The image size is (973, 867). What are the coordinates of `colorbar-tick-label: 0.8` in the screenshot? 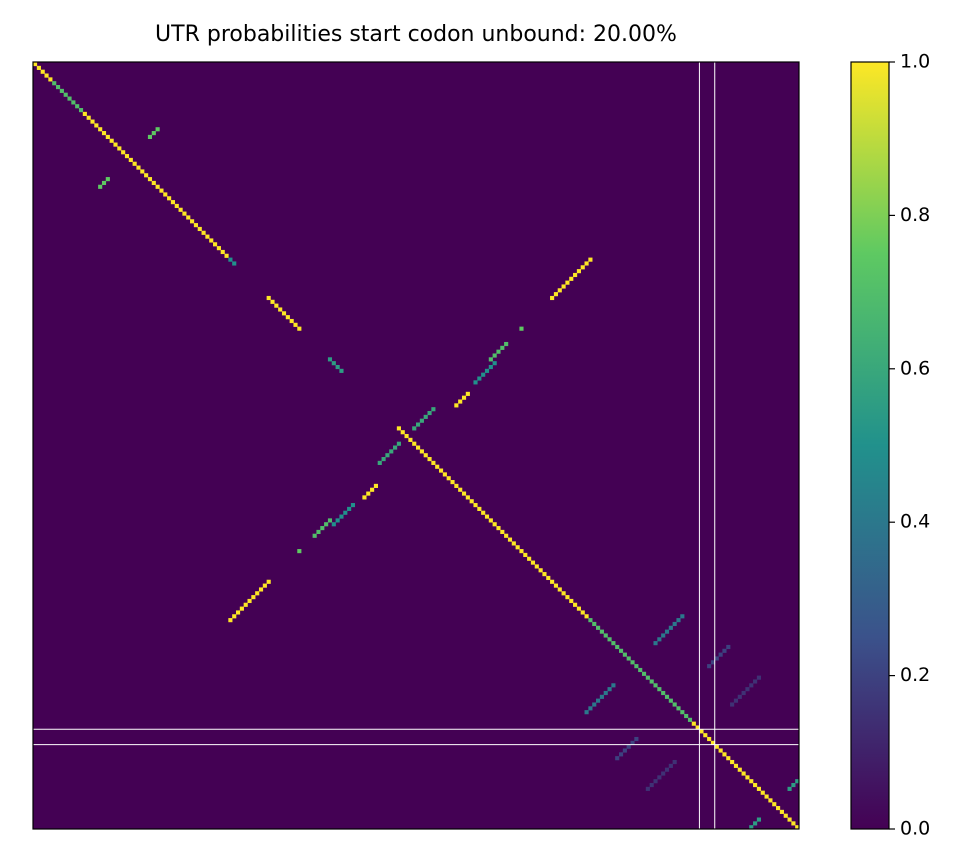 It's located at (915, 215).